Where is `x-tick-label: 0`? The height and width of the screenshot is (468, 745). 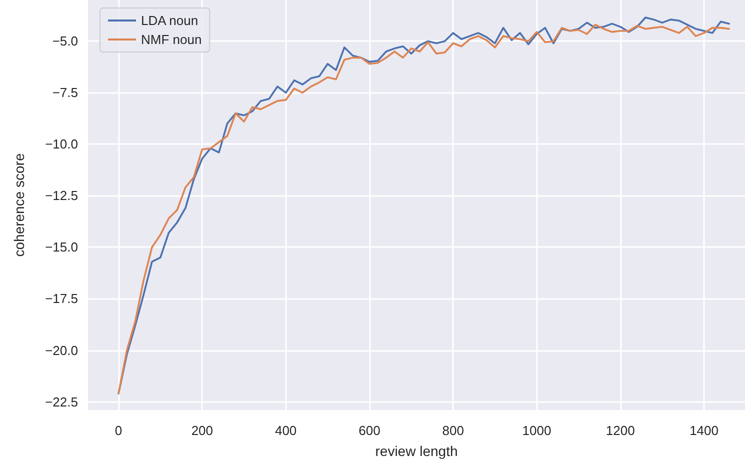
x-tick-label: 0 is located at coordinates (118, 430).